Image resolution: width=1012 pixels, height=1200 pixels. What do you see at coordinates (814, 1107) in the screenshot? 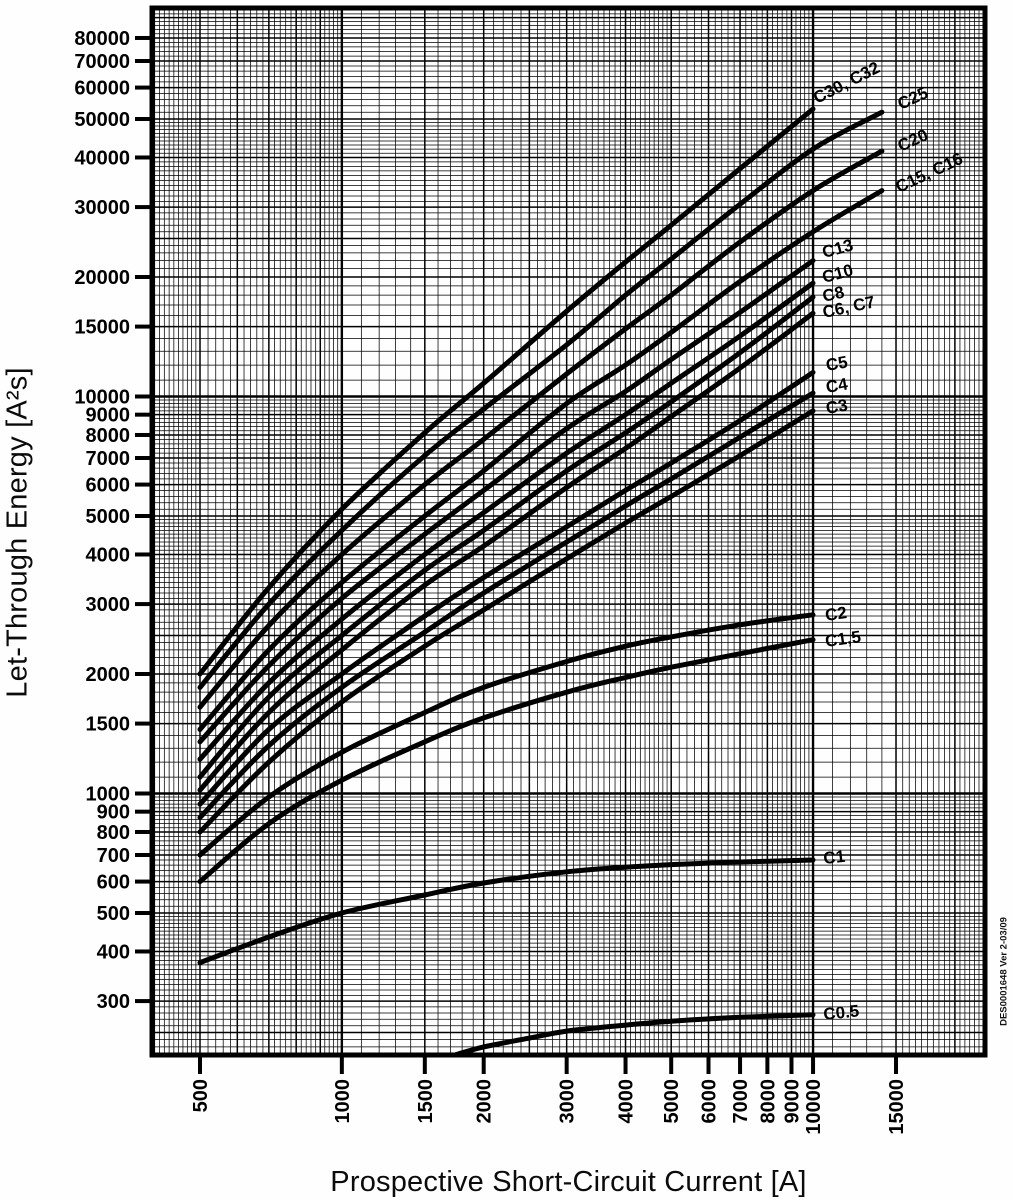
I see `x-tick-label: 10000` at bounding box center [814, 1107].